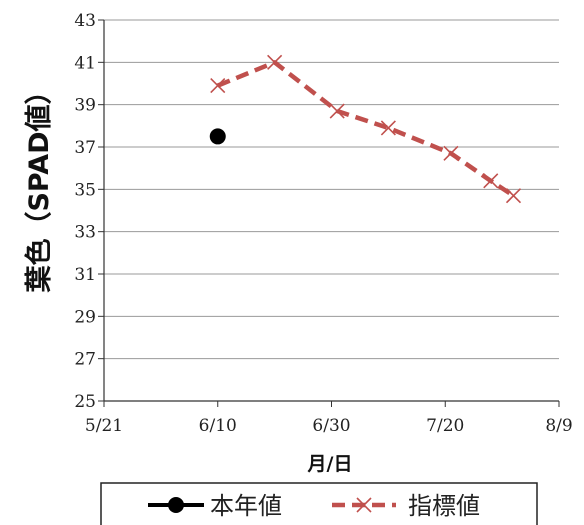 The image size is (584, 525). Describe the element at coordinates (176, 505) in the screenshot. I see `legend-marker-current` at that location.